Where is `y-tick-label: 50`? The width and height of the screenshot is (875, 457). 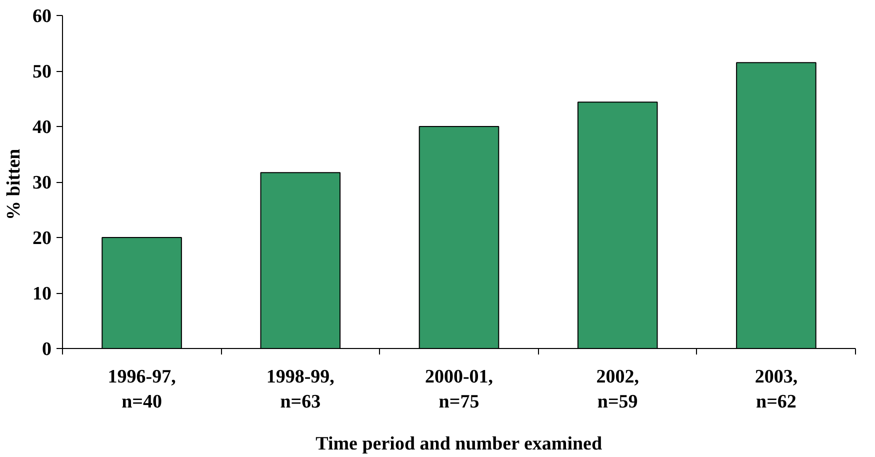 y-tick-label: 50 is located at coordinates (42, 72).